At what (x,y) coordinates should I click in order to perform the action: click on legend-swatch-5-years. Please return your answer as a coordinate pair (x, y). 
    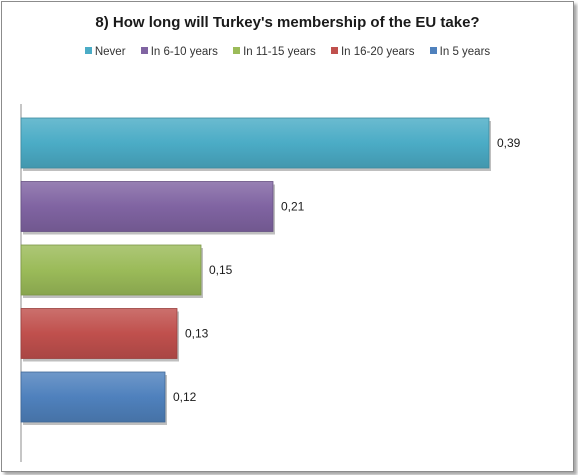
    Looking at the image, I should click on (433, 51).